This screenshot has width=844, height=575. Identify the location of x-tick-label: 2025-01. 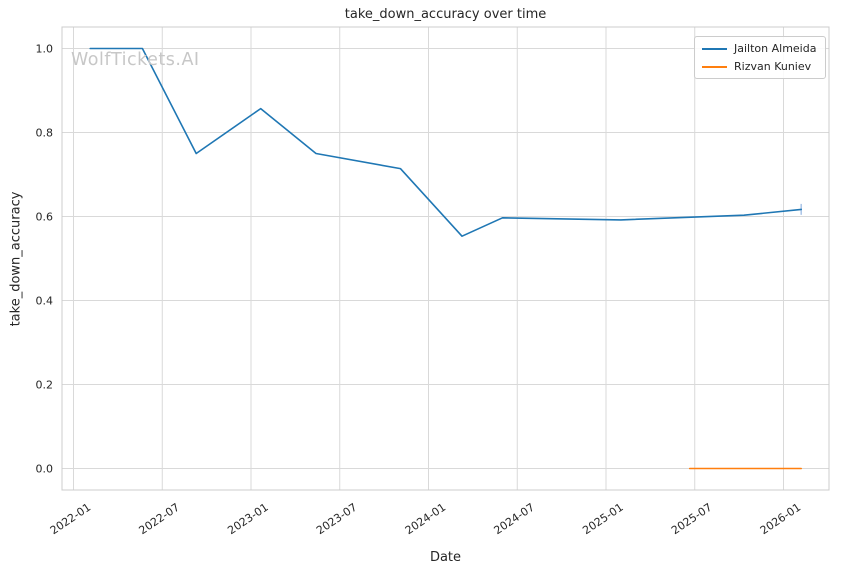
(602, 519).